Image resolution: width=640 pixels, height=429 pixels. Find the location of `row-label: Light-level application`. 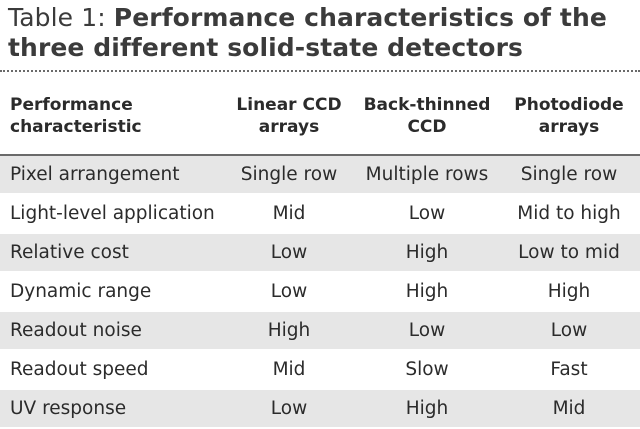

row-label: Light-level application is located at coordinates (111, 214).